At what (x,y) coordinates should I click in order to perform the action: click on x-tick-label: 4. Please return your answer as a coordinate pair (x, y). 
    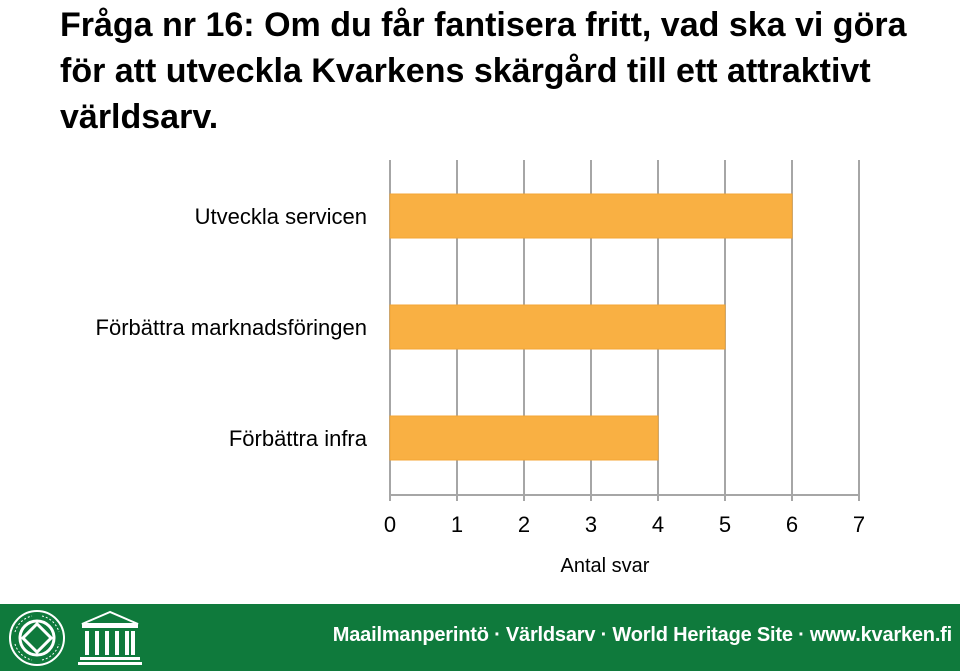
    Looking at the image, I should click on (658, 524).